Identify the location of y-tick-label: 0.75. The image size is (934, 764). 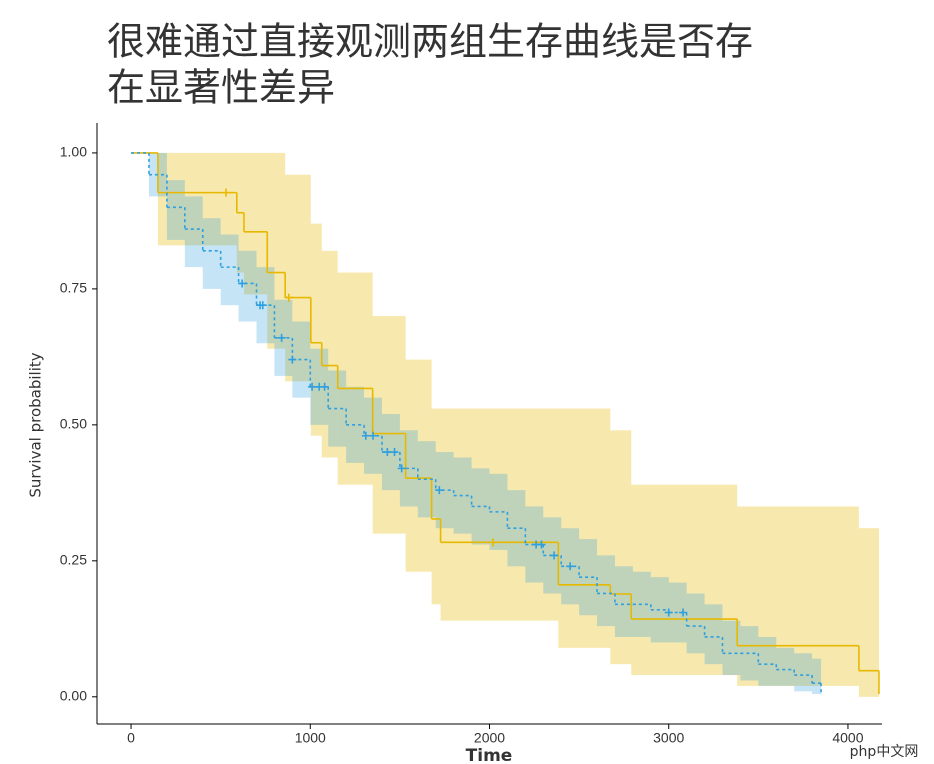
(73, 288).